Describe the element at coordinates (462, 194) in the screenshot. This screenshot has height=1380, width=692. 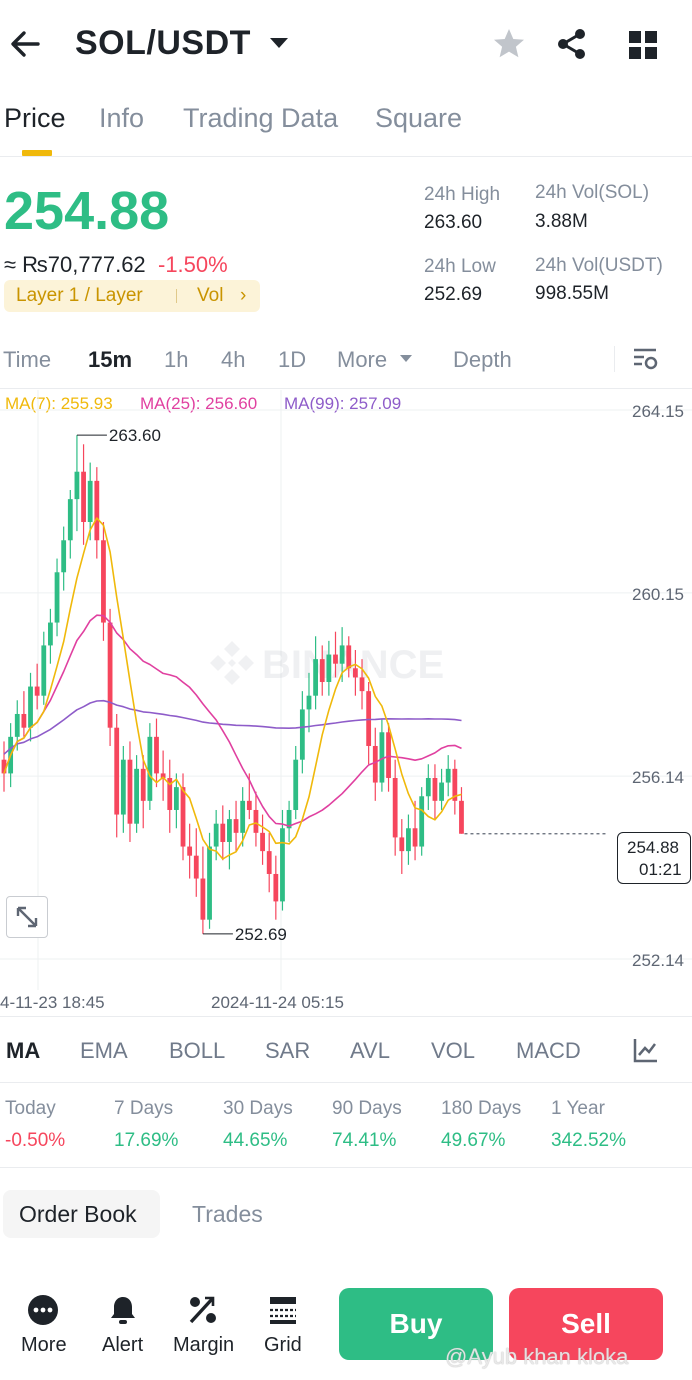
I see `high-label: 24h High` at that location.